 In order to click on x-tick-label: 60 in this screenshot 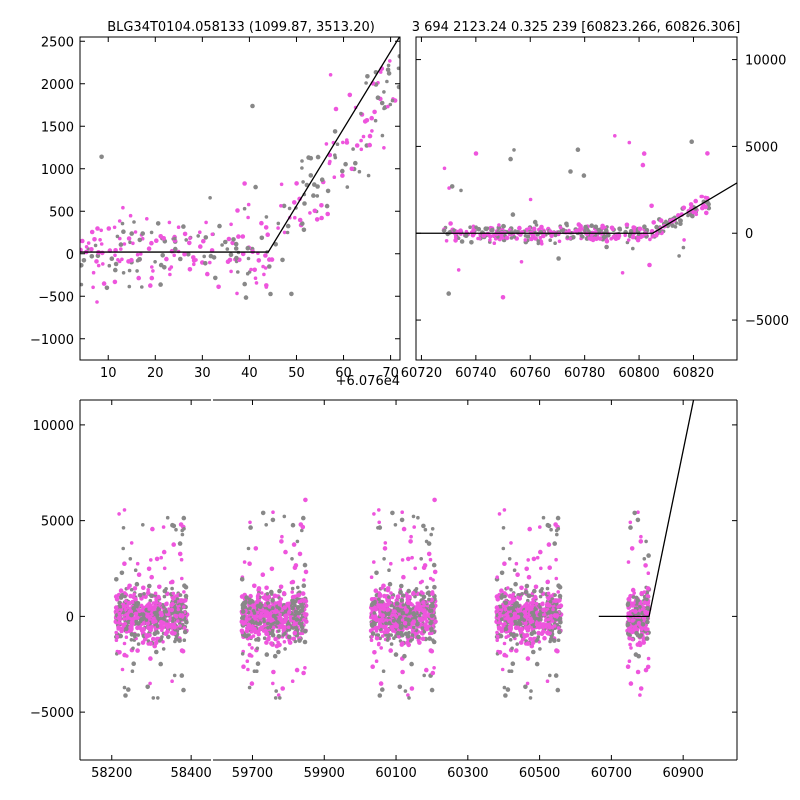, I will do `click(343, 373)`.